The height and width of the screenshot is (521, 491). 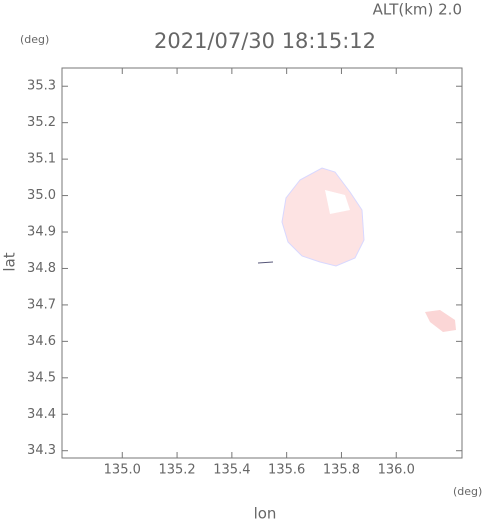 I want to click on echo-trace, so click(x=265, y=262).